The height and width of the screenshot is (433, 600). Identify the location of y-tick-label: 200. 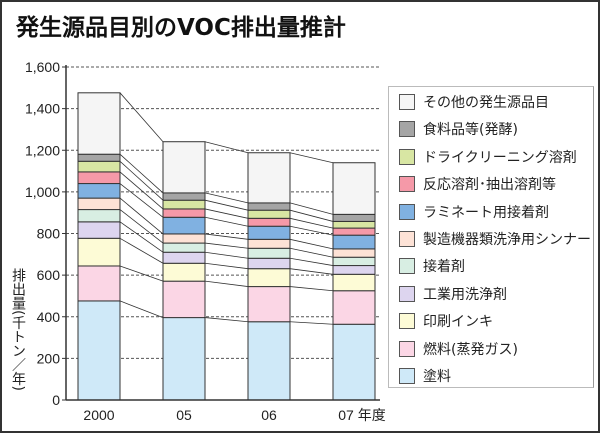
(49, 358).